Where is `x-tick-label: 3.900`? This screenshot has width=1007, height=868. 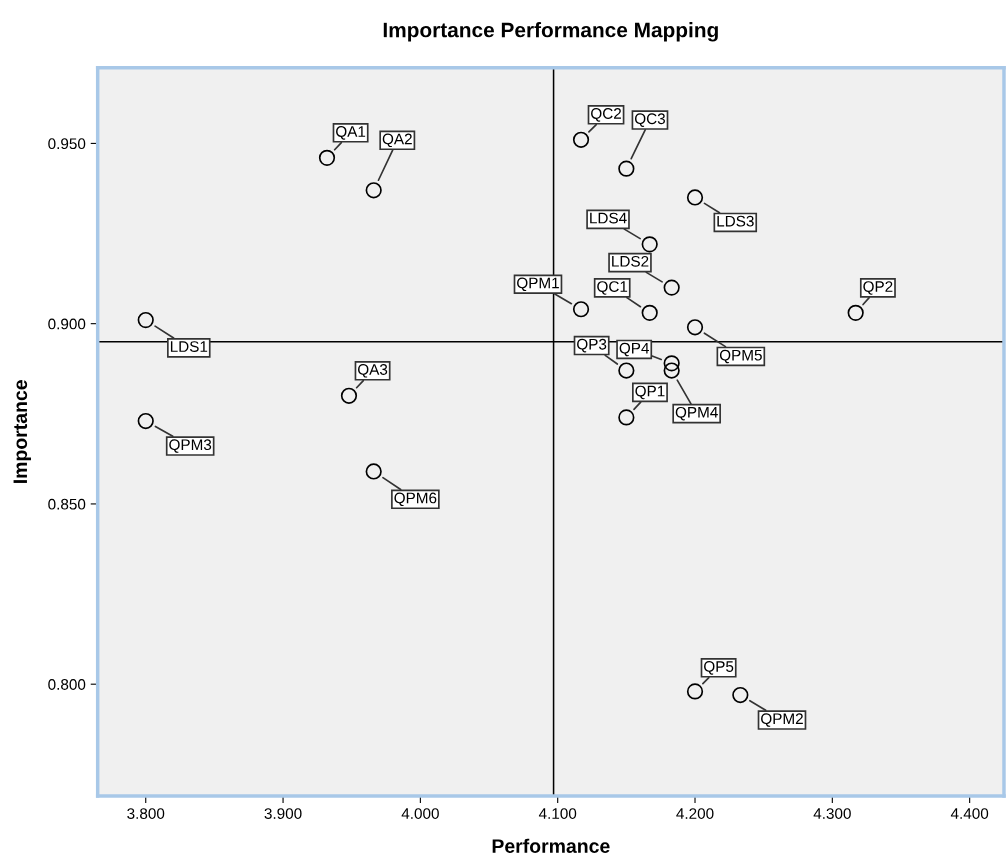
x-tick-label: 3.900 is located at coordinates (283, 813).